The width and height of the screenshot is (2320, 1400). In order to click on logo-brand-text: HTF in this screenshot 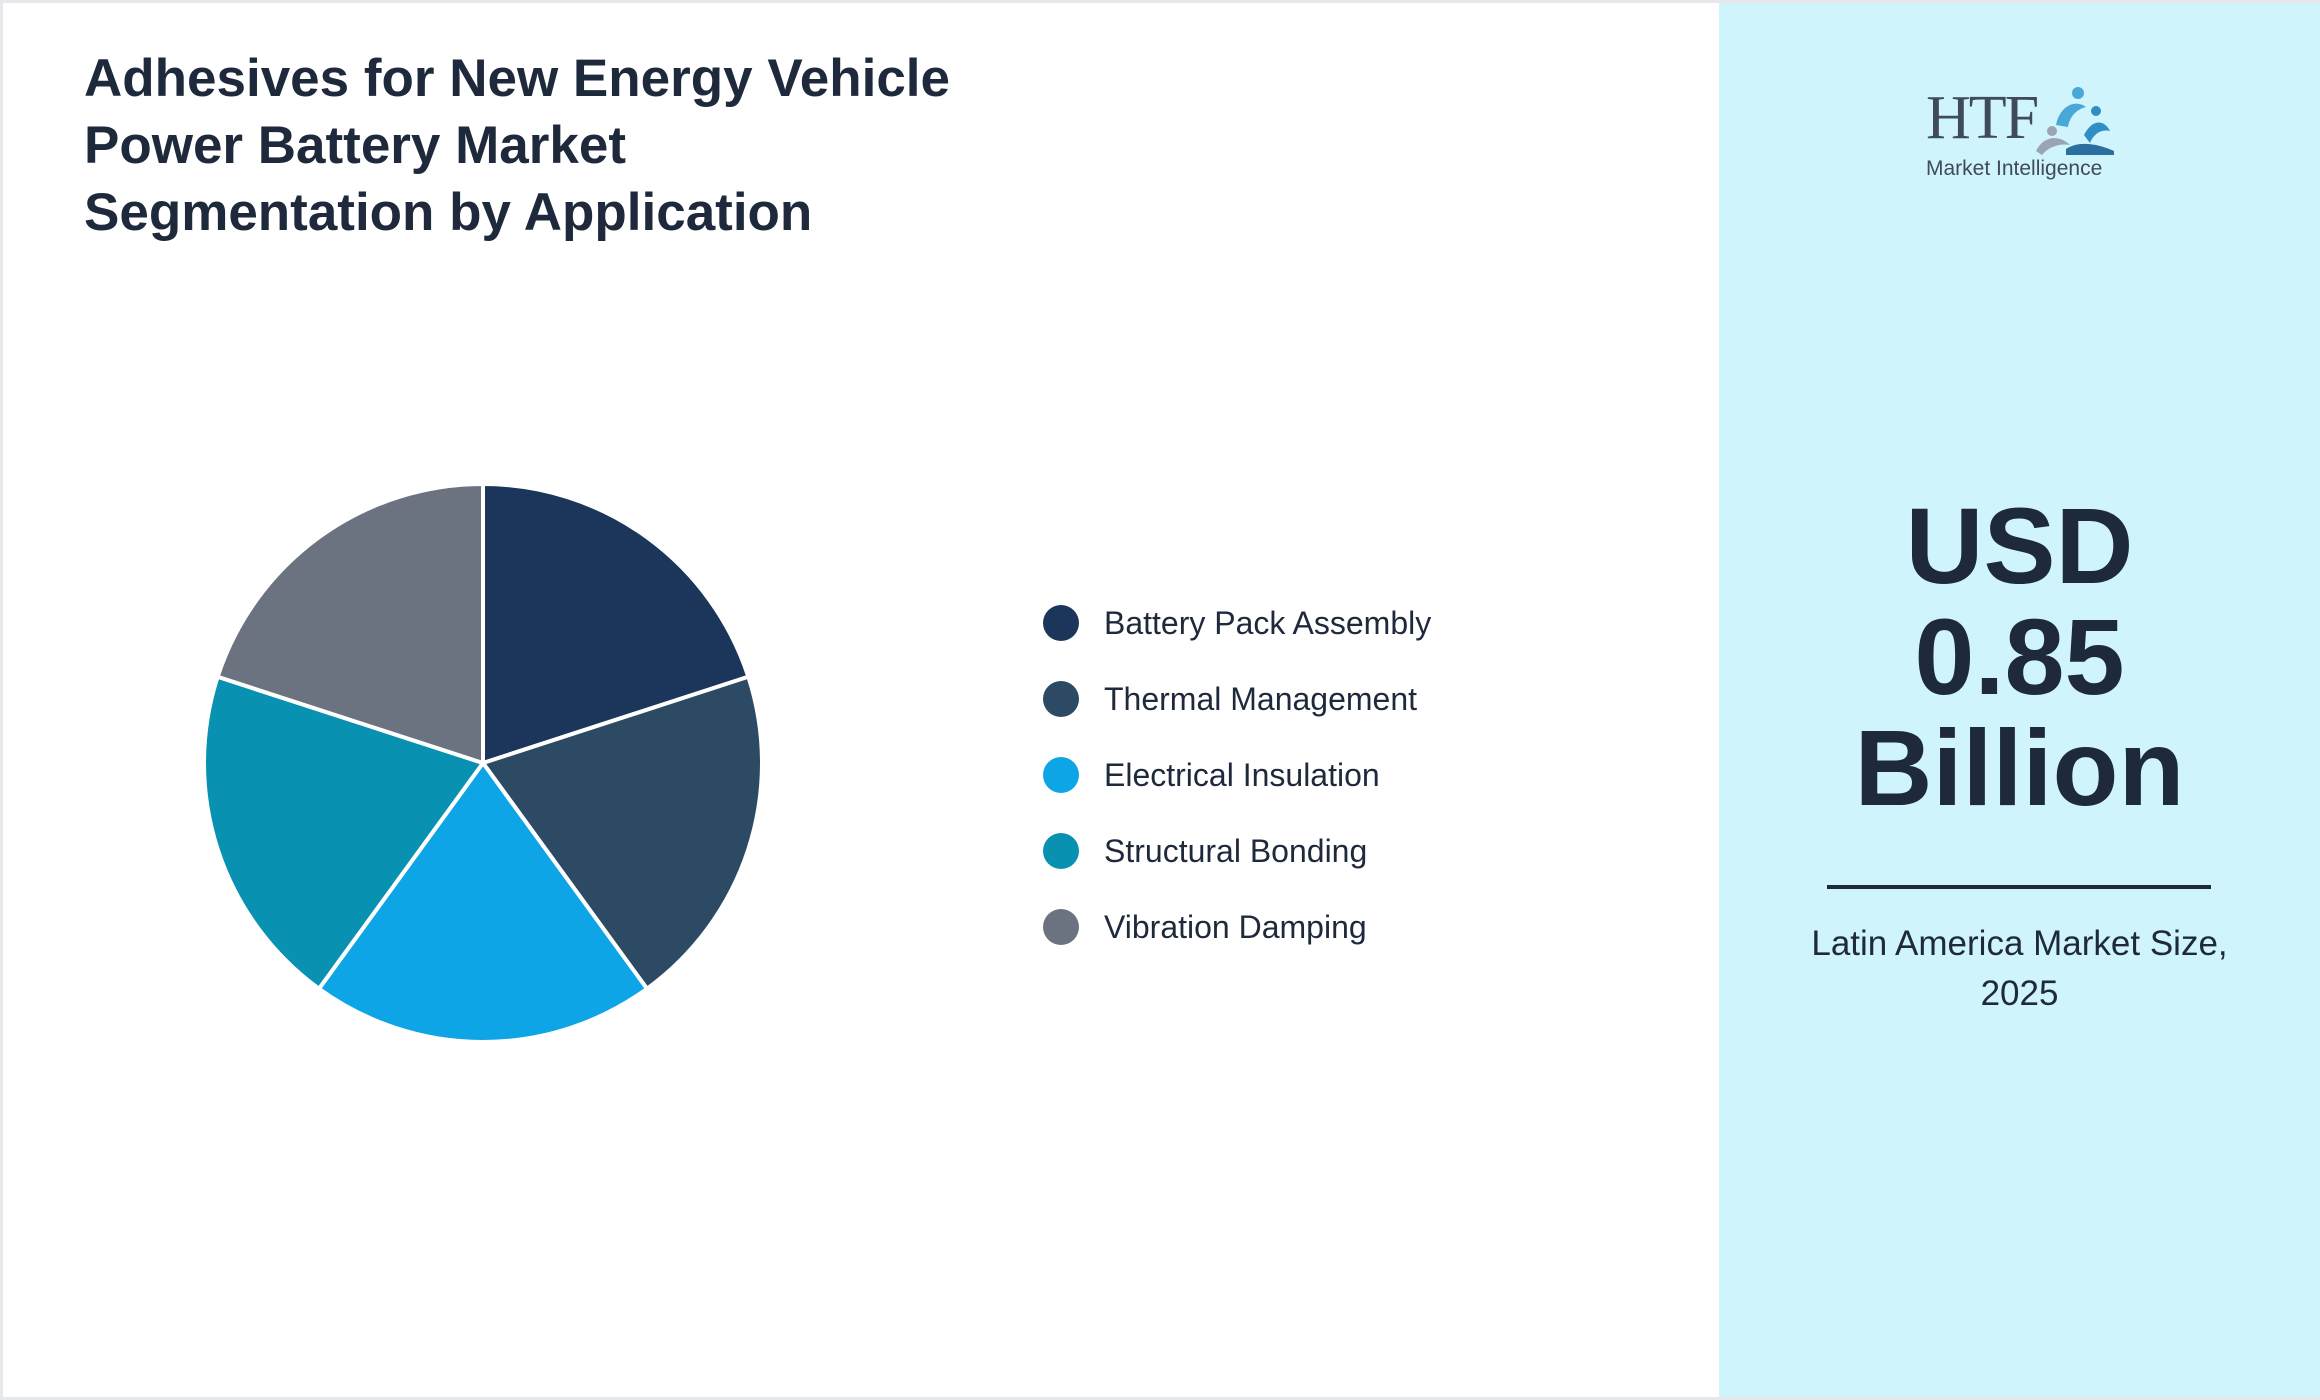, I will do `click(1982, 118)`.